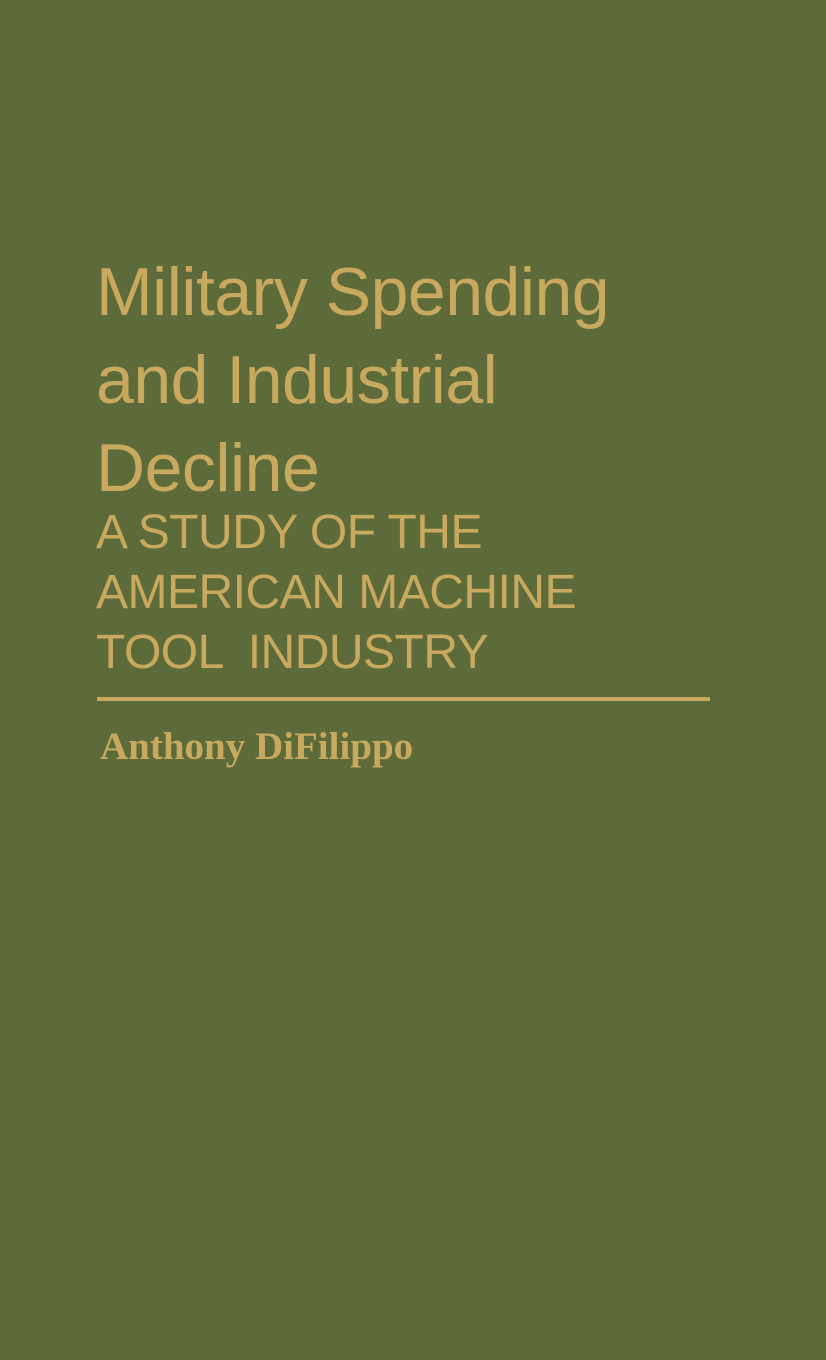 Image resolution: width=826 pixels, height=1360 pixels. What do you see at coordinates (257, 746) in the screenshot?
I see `author-name: Anthony DiFilippo` at bounding box center [257, 746].